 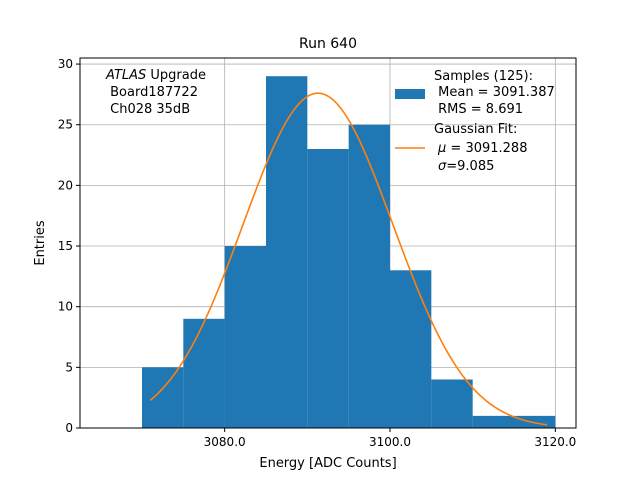 I want to click on y-tick-label: 5, so click(x=69, y=367).